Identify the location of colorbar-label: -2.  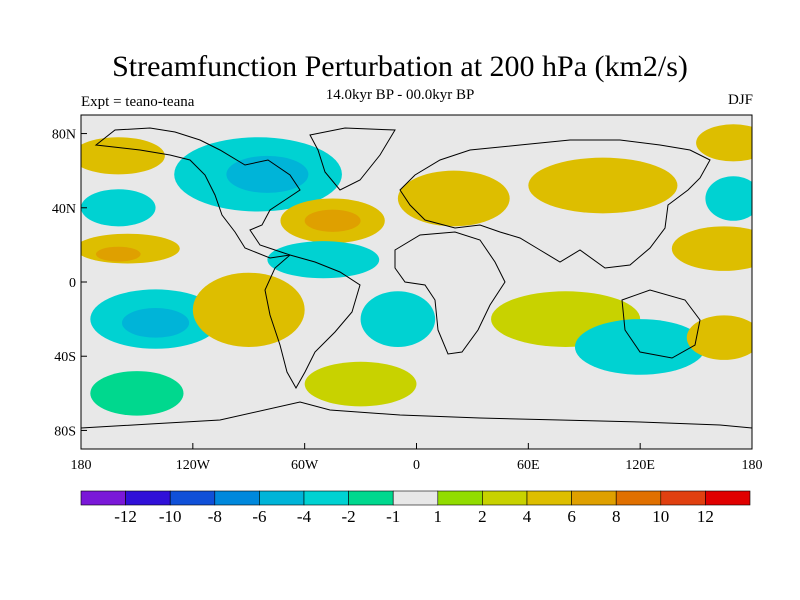
(349, 516).